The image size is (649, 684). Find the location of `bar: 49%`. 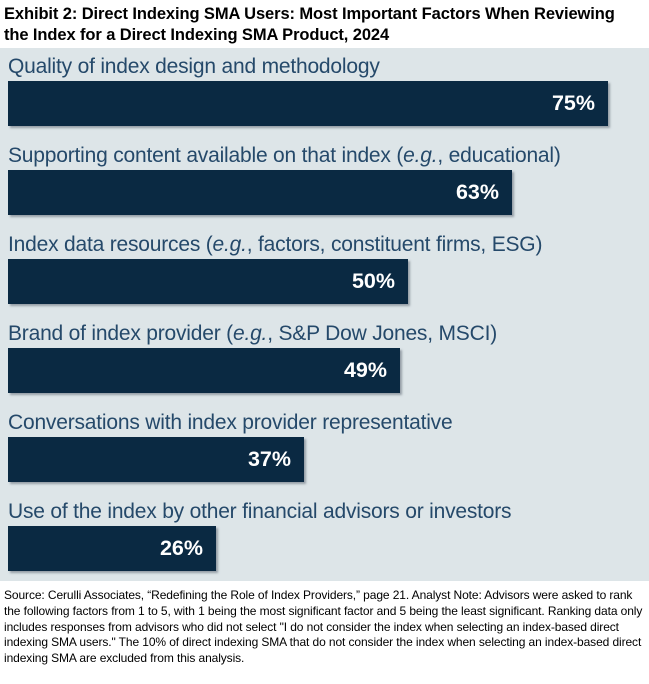

bar: 49% is located at coordinates (204, 370).